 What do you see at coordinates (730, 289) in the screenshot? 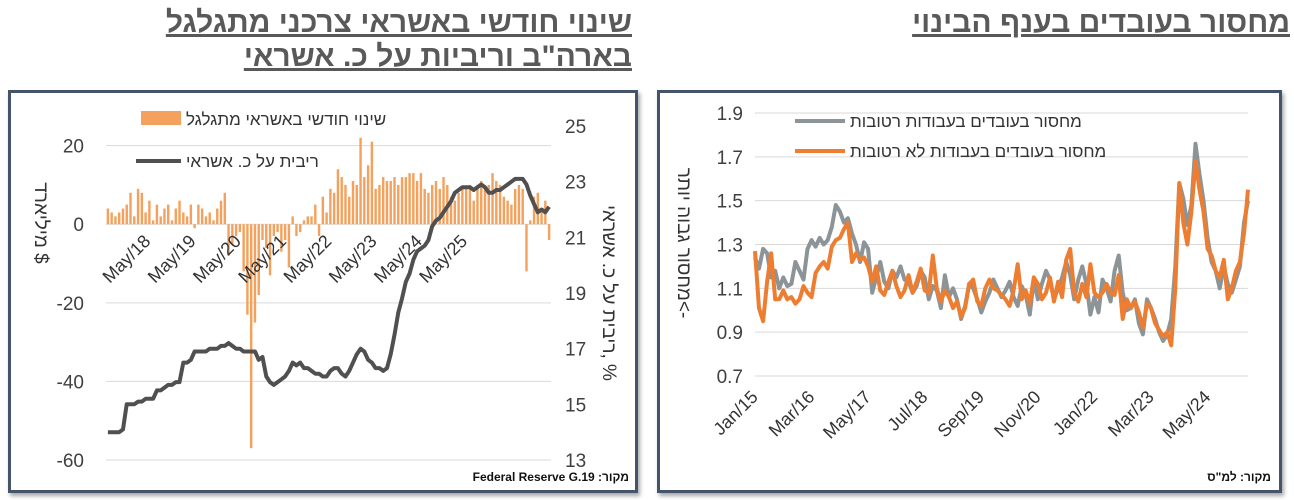
I see `y-axis-tick-label: 1.1` at bounding box center [730, 289].